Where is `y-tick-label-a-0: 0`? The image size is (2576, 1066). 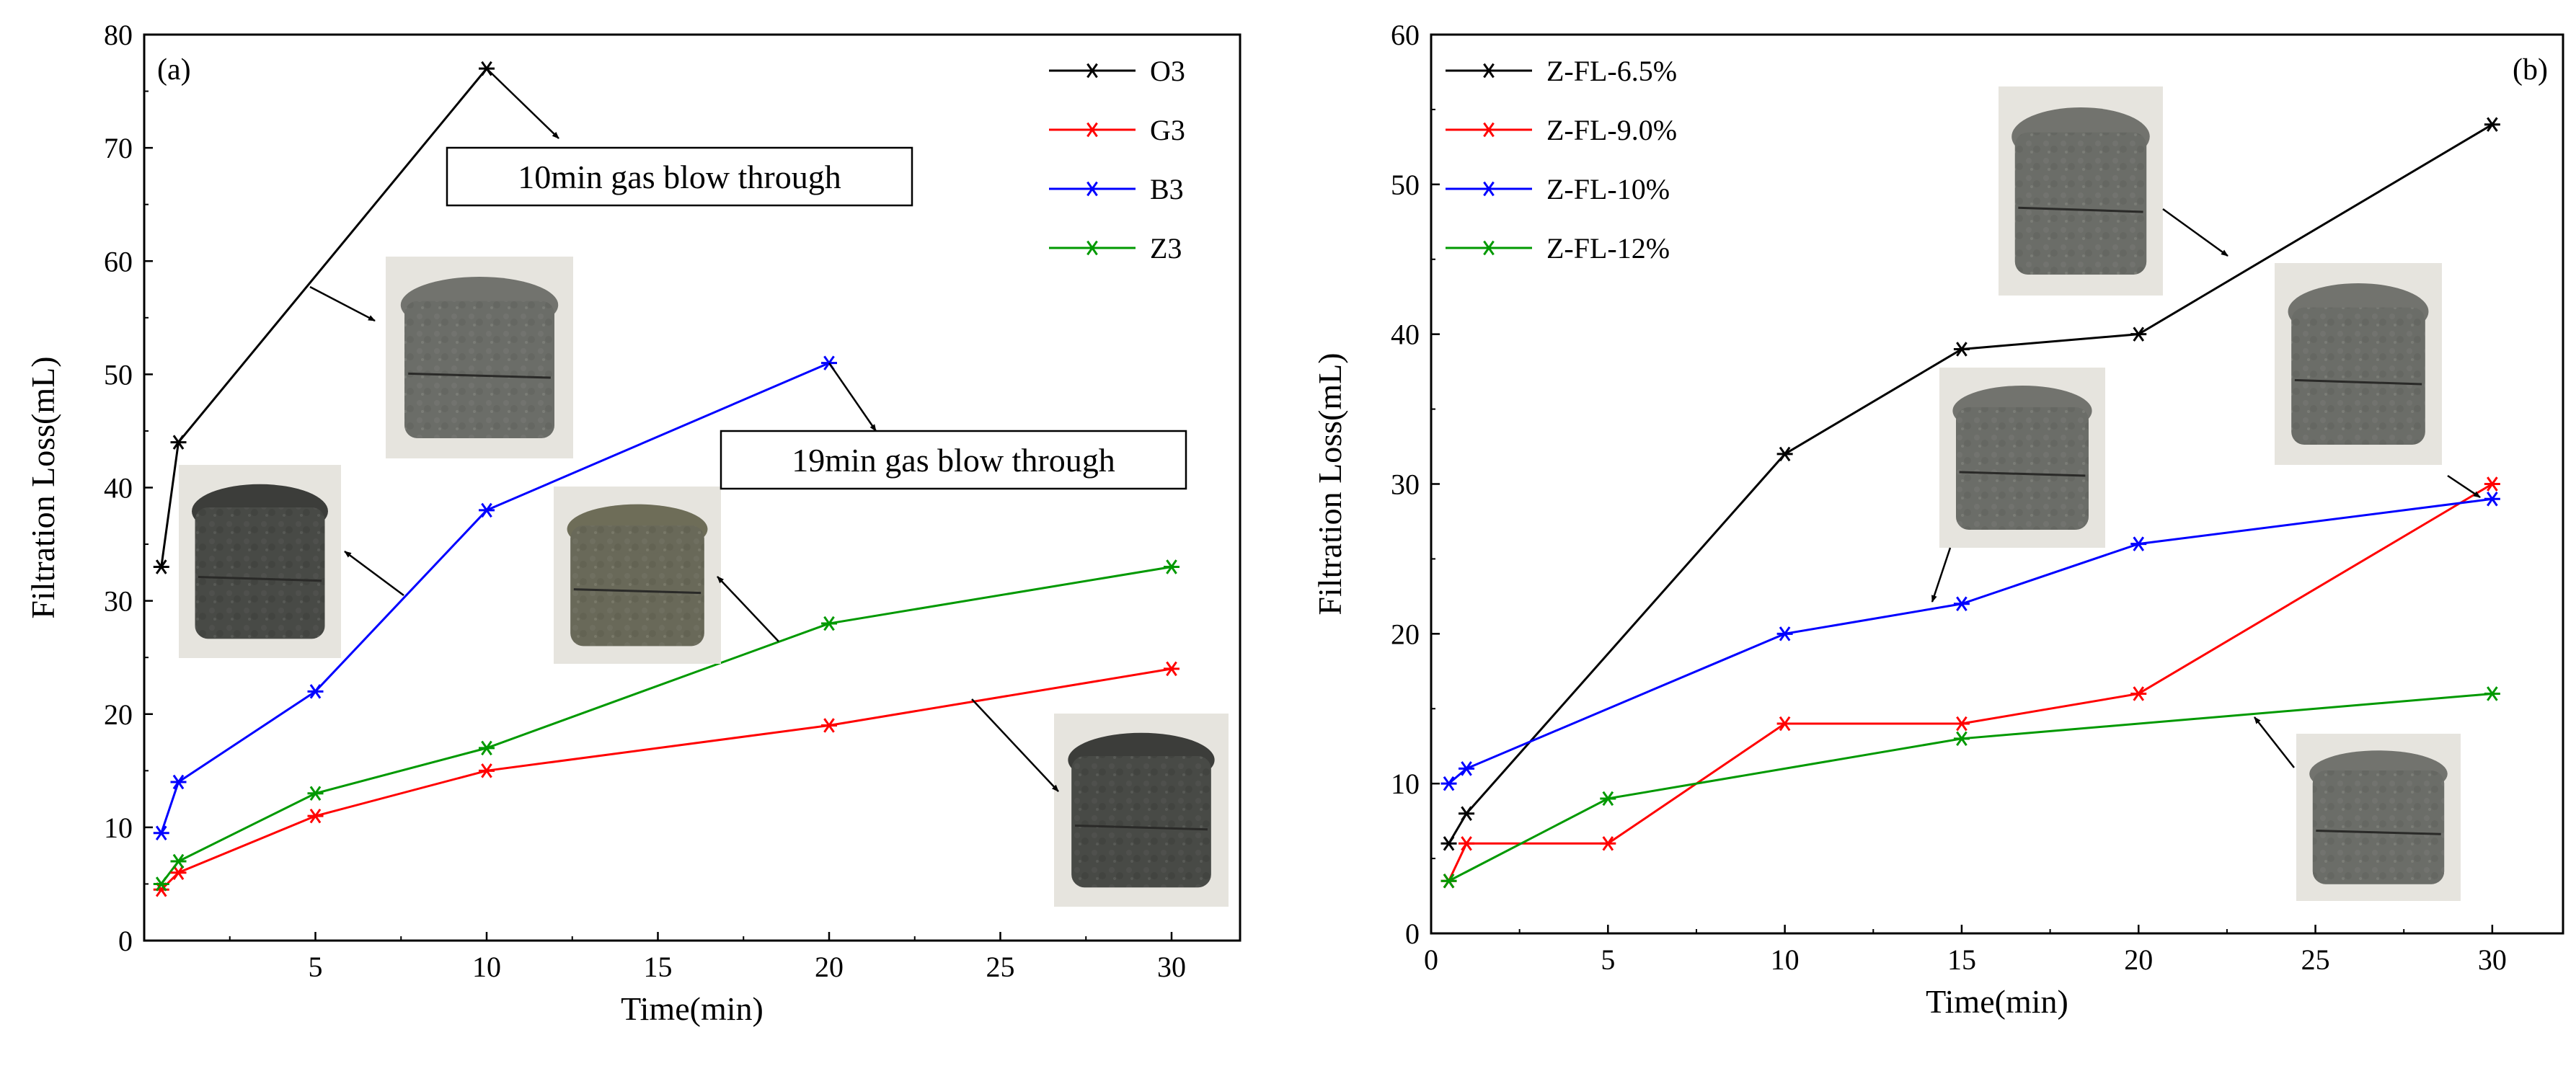
y-tick-label-a-0: 0 is located at coordinates (125, 941).